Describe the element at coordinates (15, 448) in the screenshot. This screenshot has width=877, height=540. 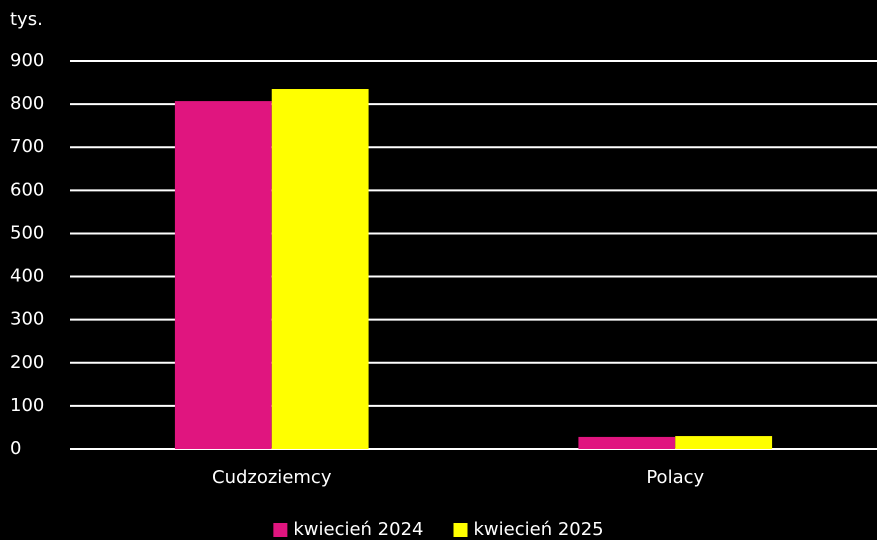
I see `y-tick-label: 0` at that location.